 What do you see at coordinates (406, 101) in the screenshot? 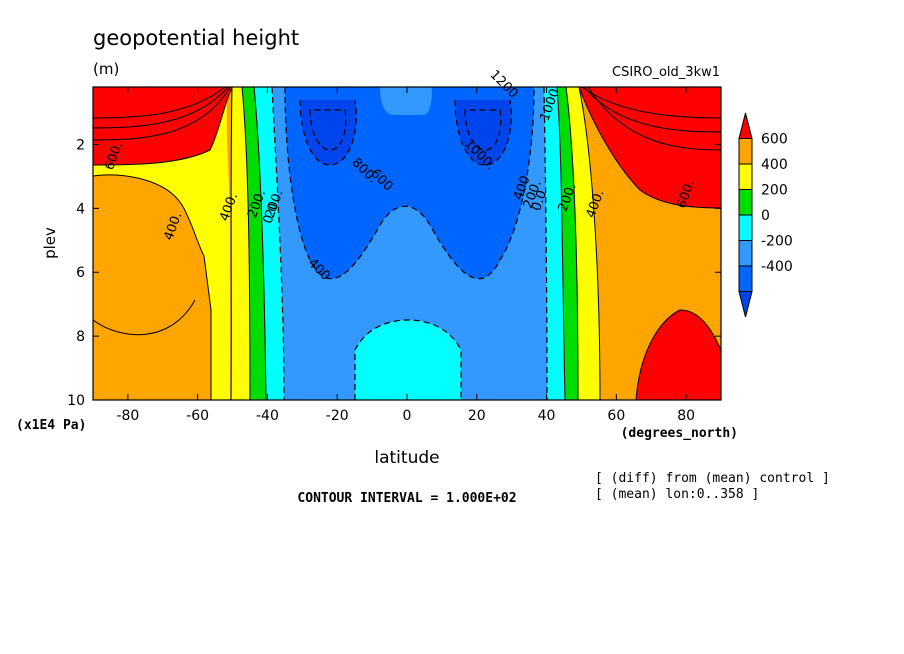
I see `band-center-blue-lobe` at bounding box center [406, 101].